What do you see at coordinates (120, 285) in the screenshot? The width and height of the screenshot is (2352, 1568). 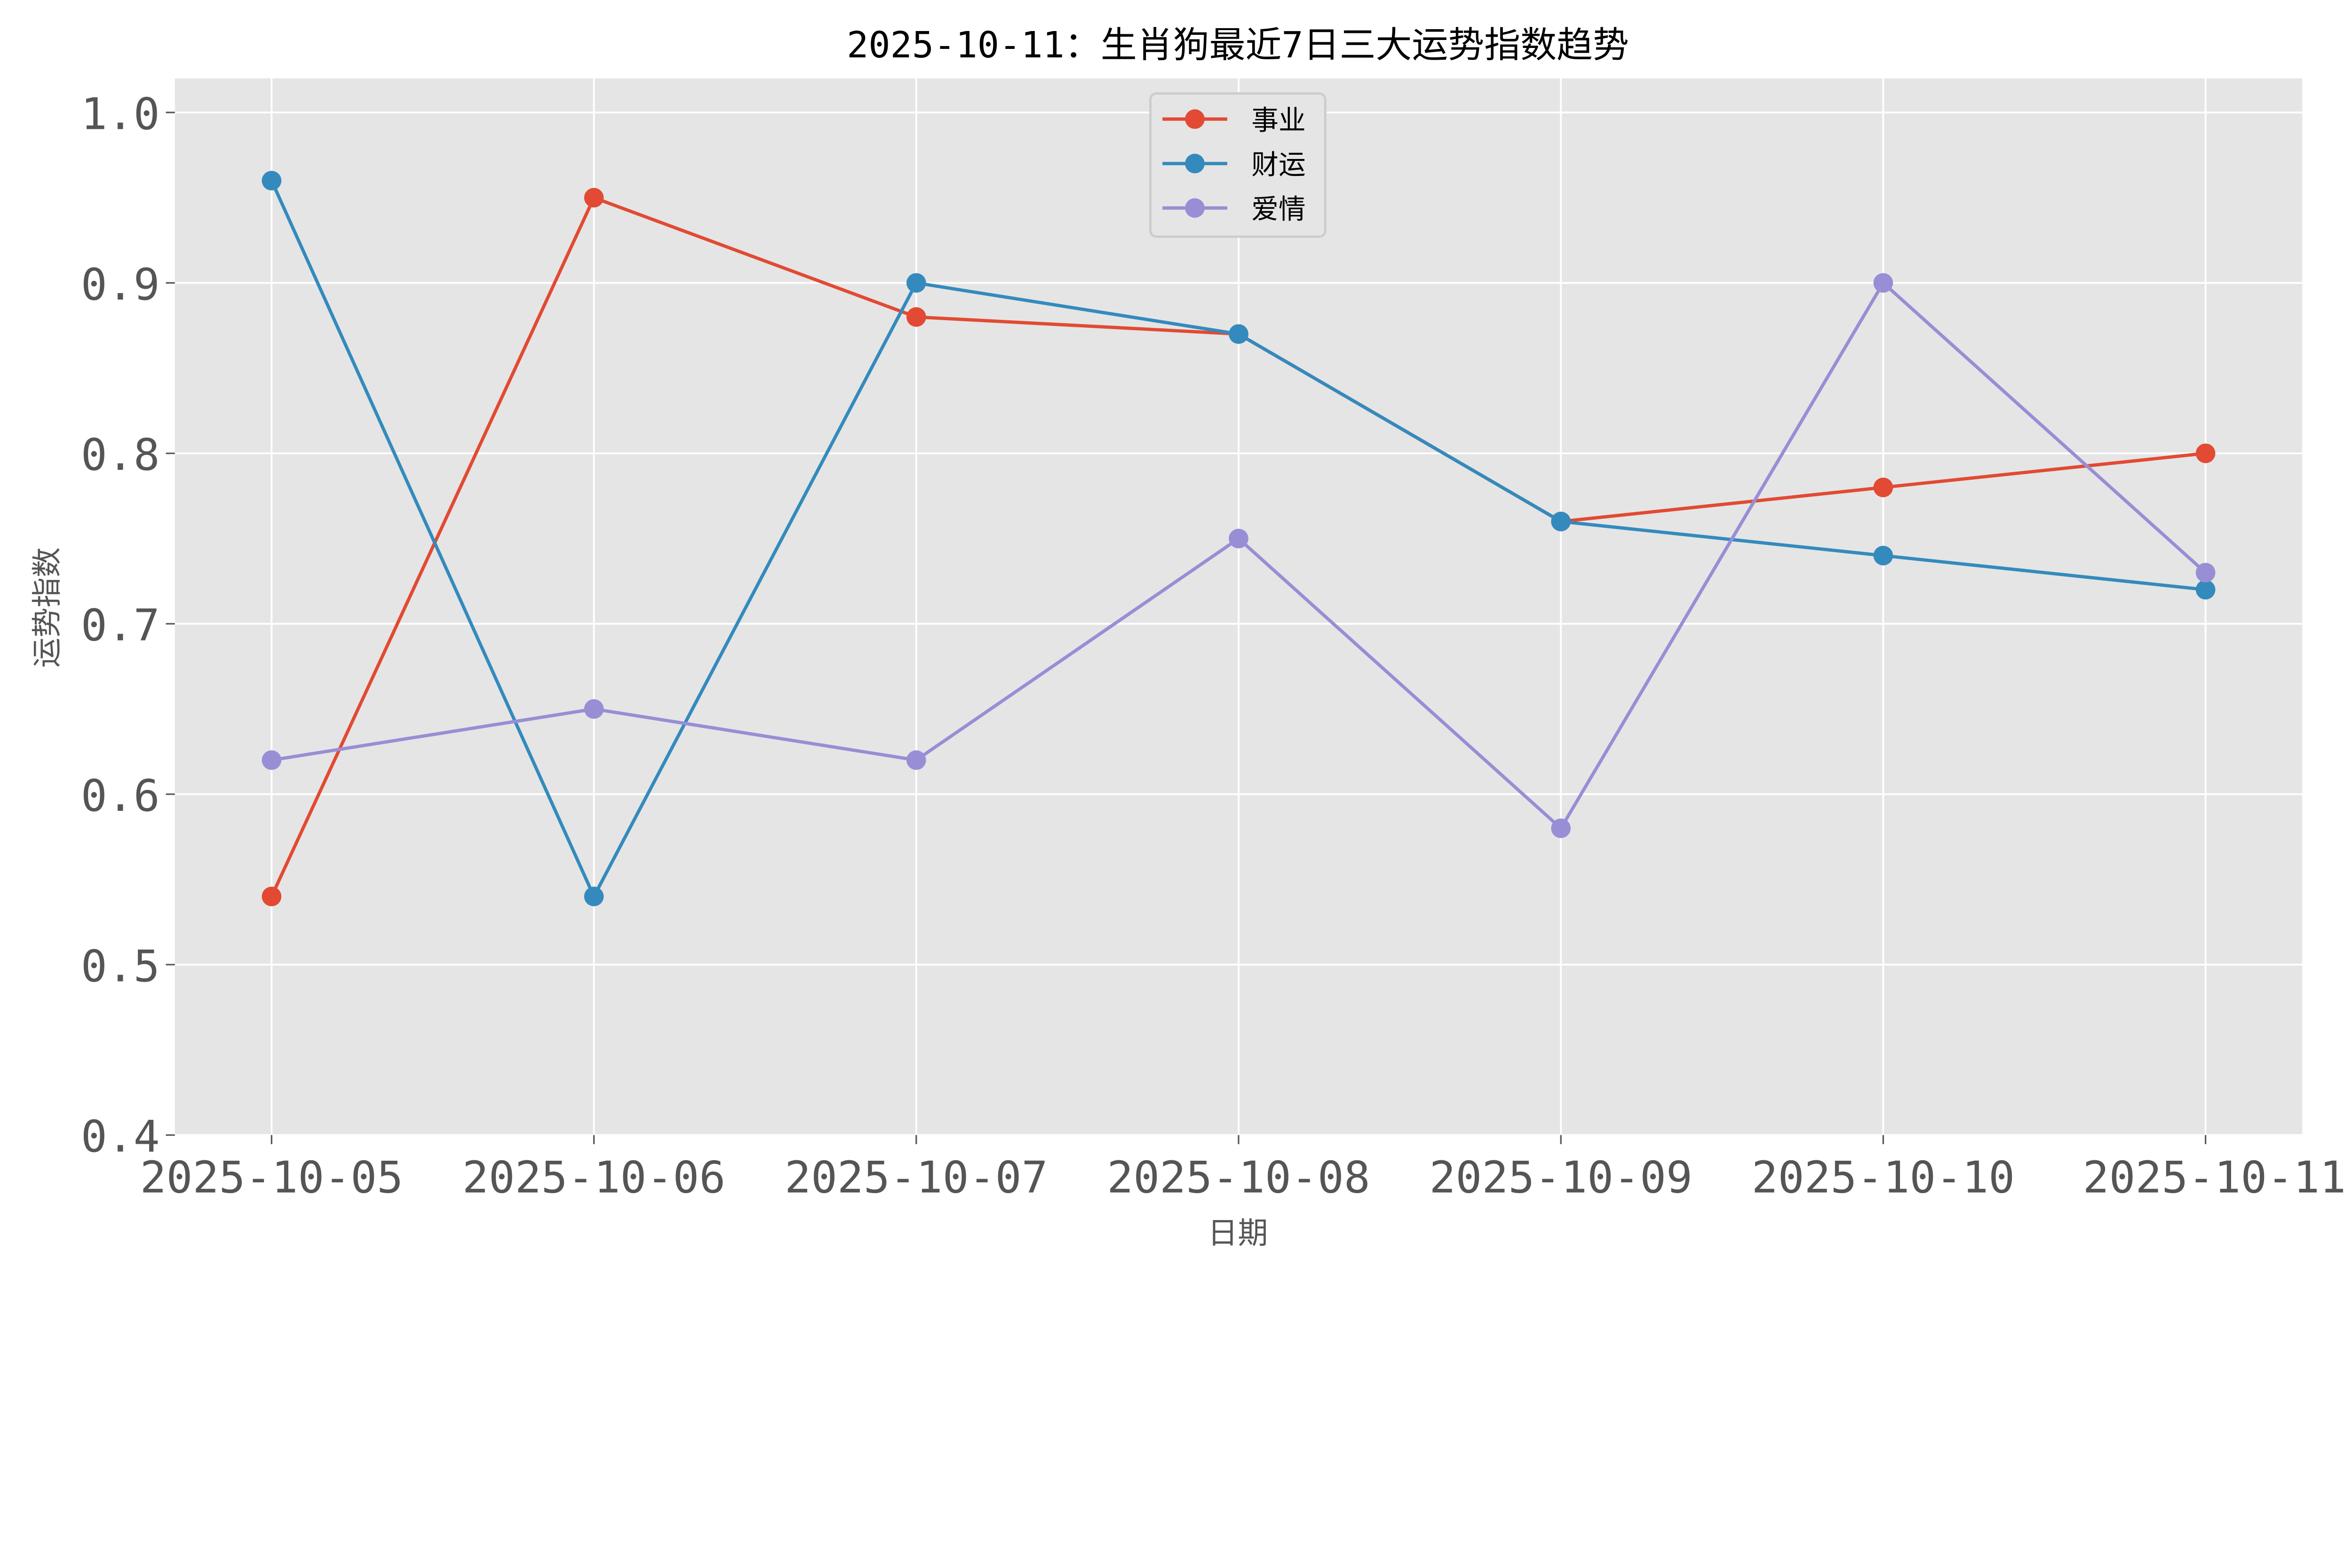 I see `y-tick-label: 0.9` at bounding box center [120, 285].